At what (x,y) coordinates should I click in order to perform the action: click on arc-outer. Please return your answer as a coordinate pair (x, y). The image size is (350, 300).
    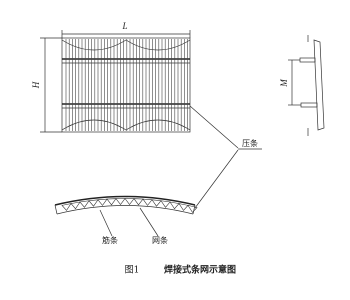
    Looking at the image, I should click on (125, 200).